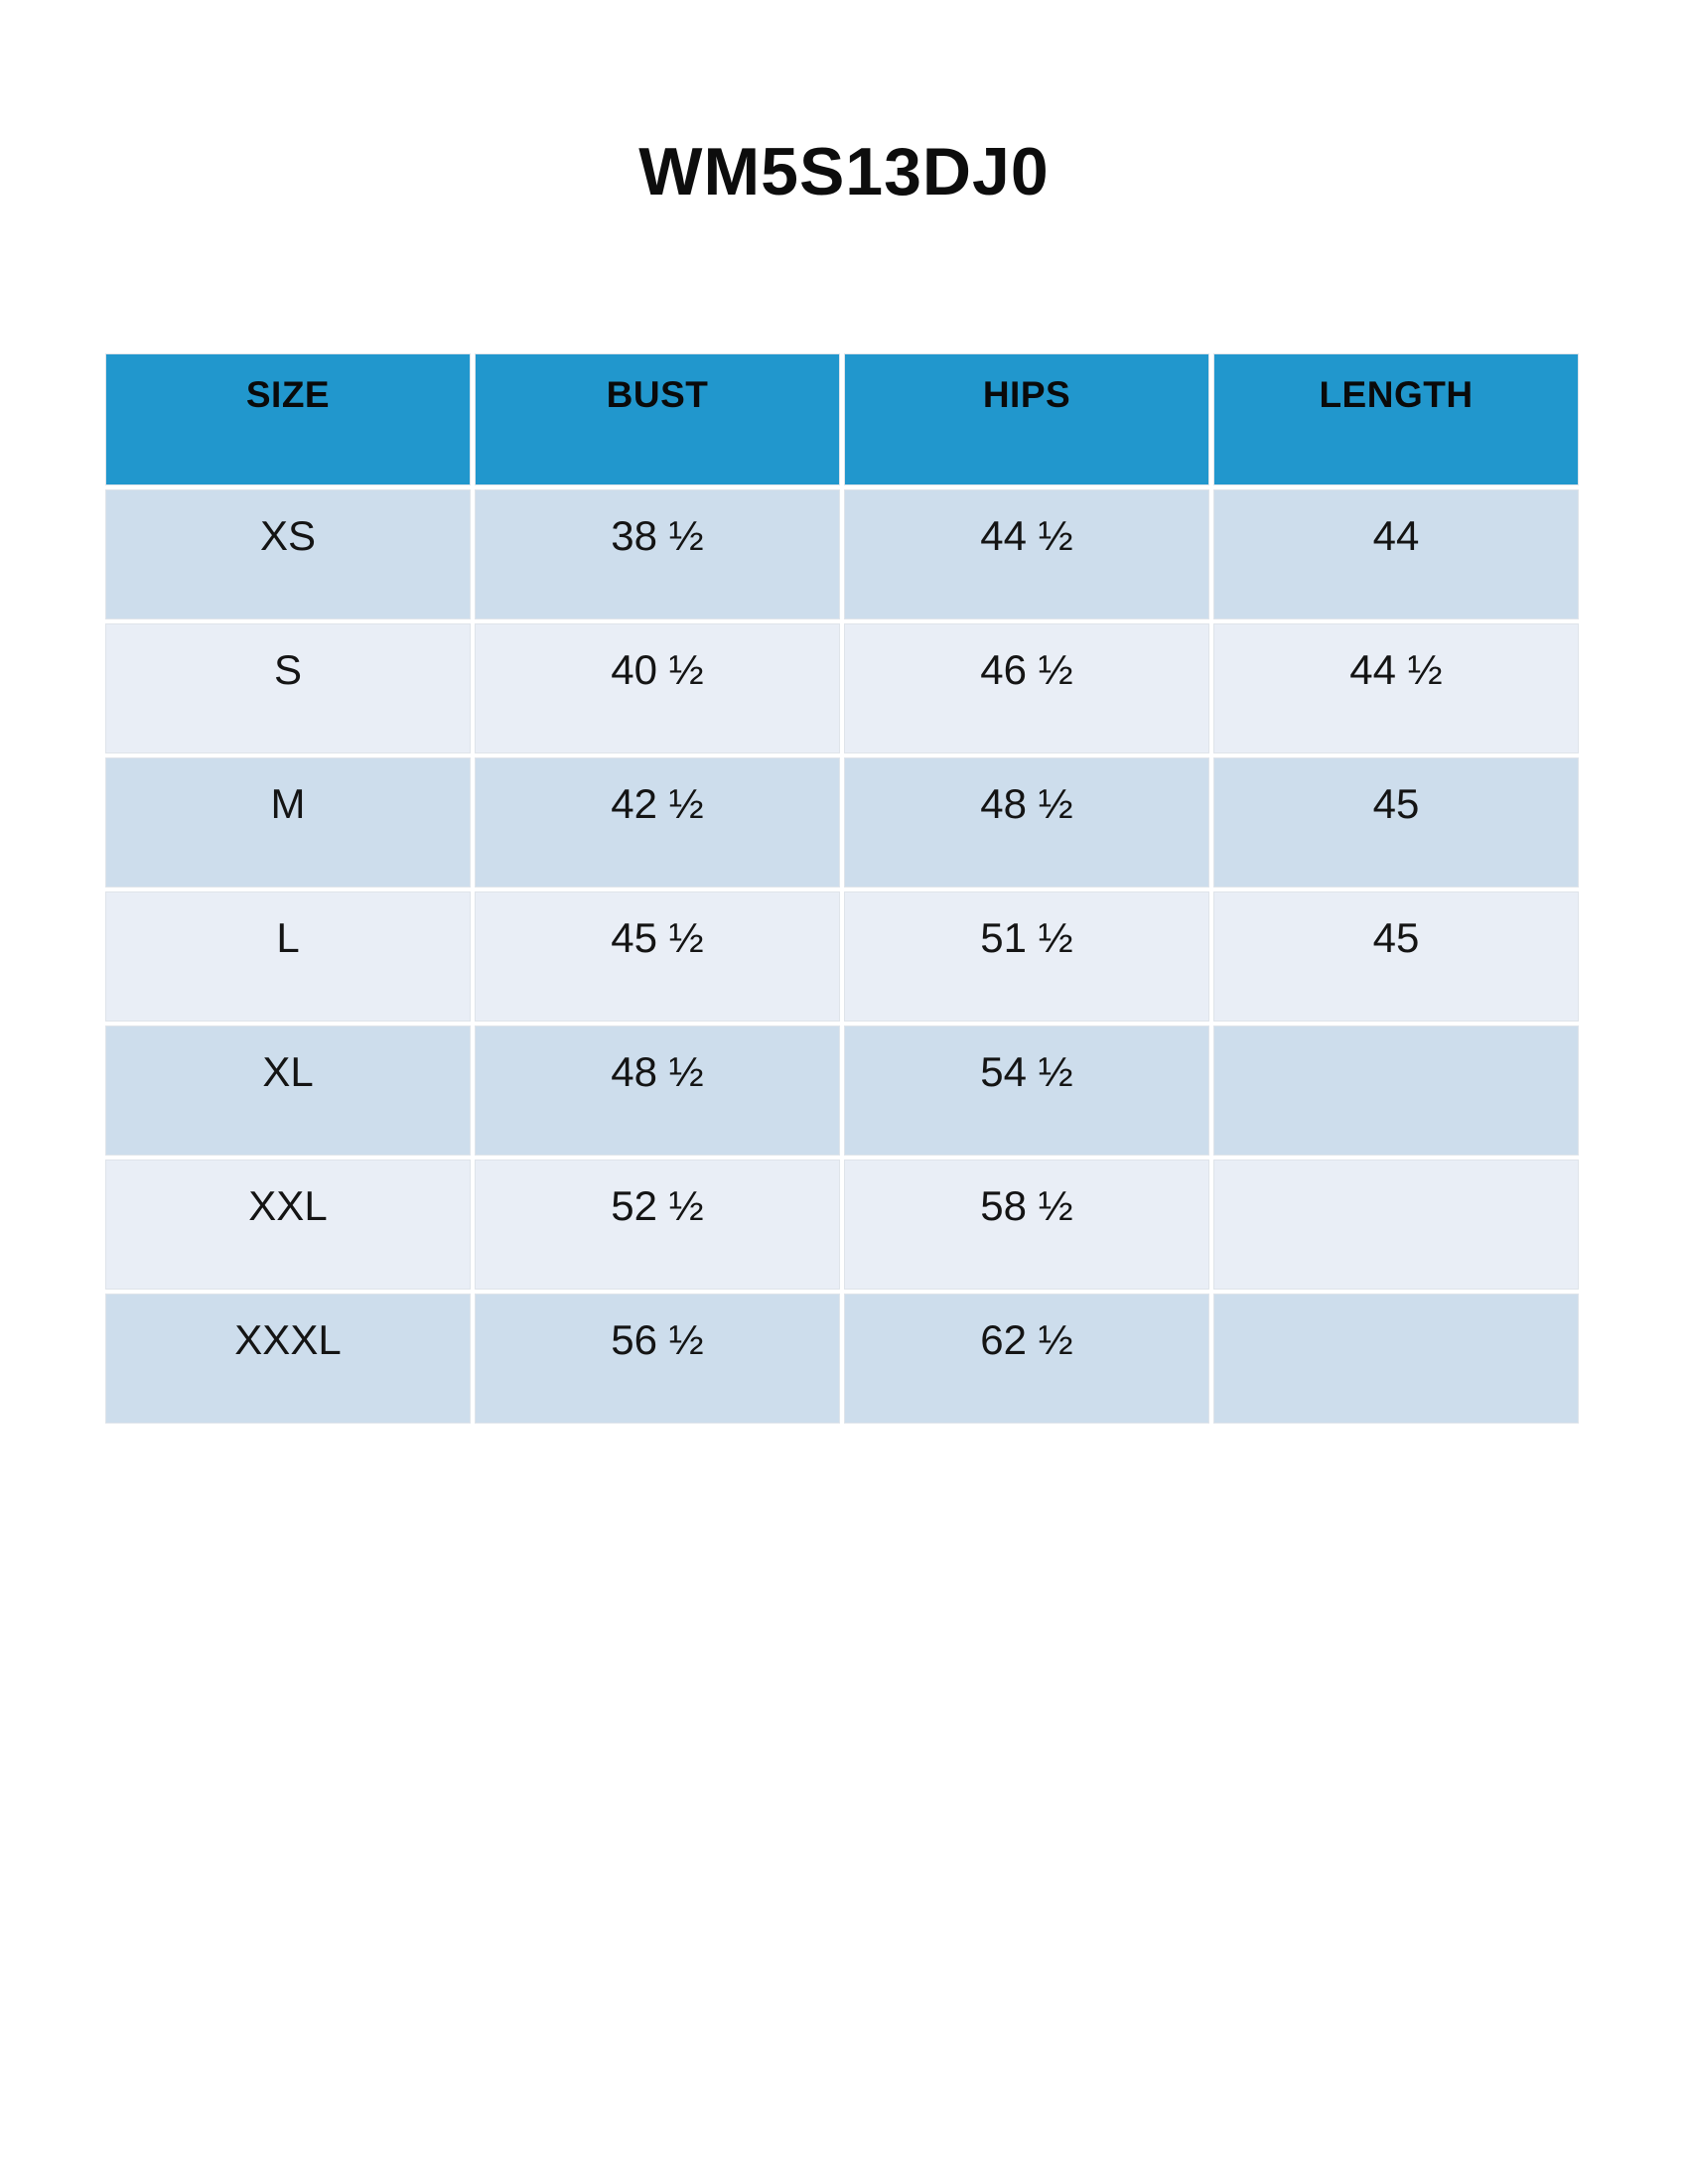  What do you see at coordinates (842, 1224) in the screenshot?
I see `table-row-xxl: XXL 52 ½ 58 ½` at bounding box center [842, 1224].